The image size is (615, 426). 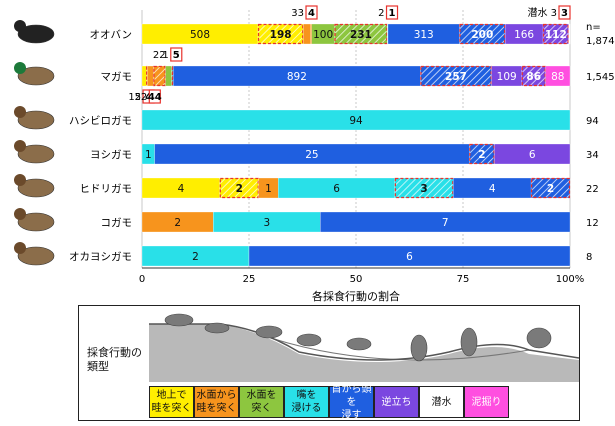 What do you see at coordinates (424, 35) in the screenshot?
I see `bar-value-label: 313` at bounding box center [424, 35].